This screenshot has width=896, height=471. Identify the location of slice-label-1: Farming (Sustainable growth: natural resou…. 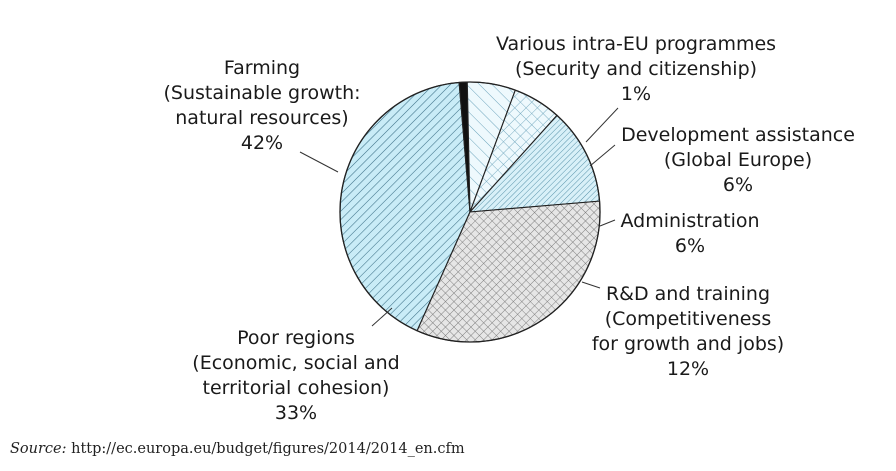
(261, 105).